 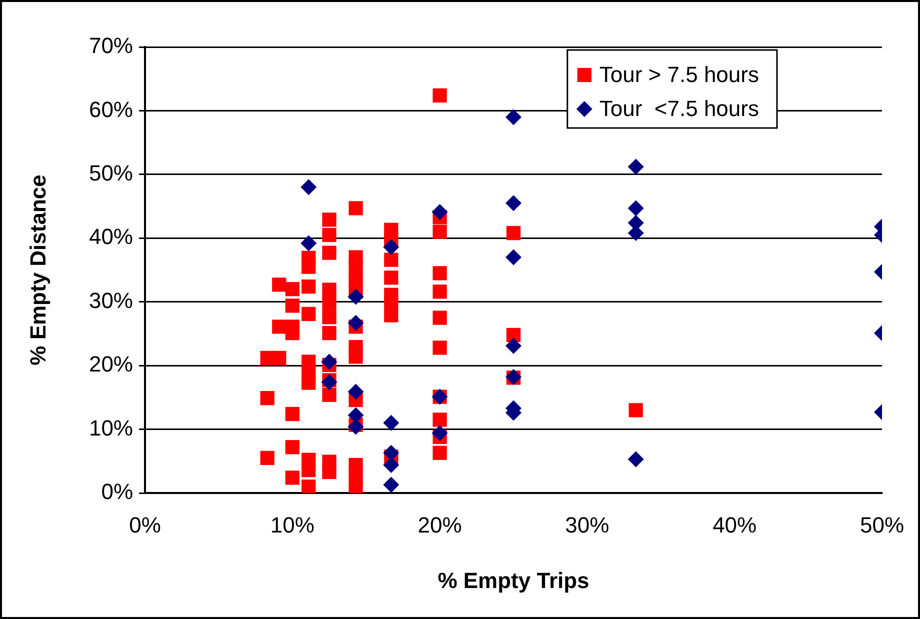 What do you see at coordinates (679, 109) in the screenshot?
I see `legend-label: Tour <7.5 hours` at bounding box center [679, 109].